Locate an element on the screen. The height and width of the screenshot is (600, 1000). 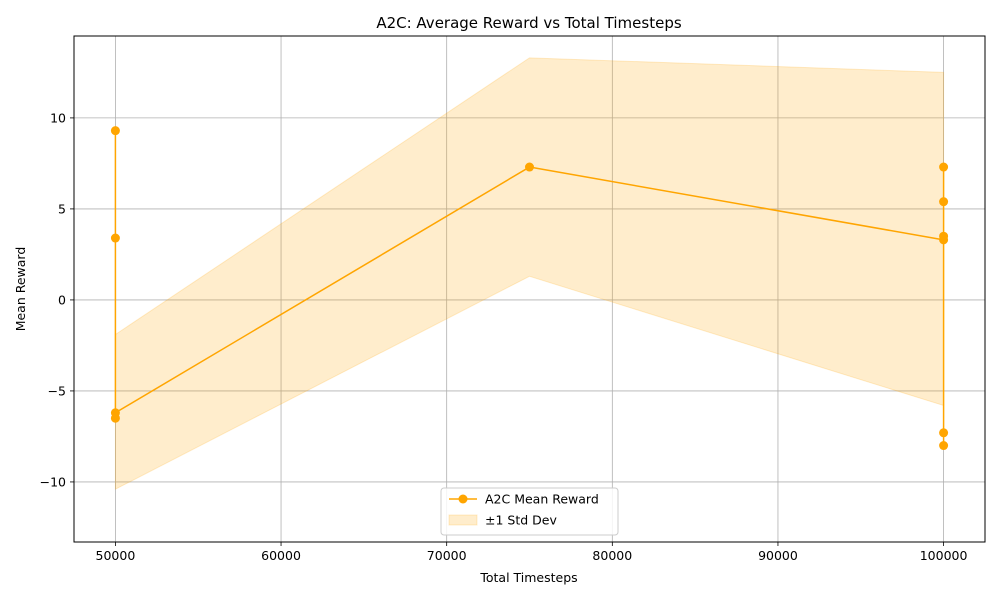
y-ticks: −10 −5 0 5 10 is located at coordinates (57, 299).